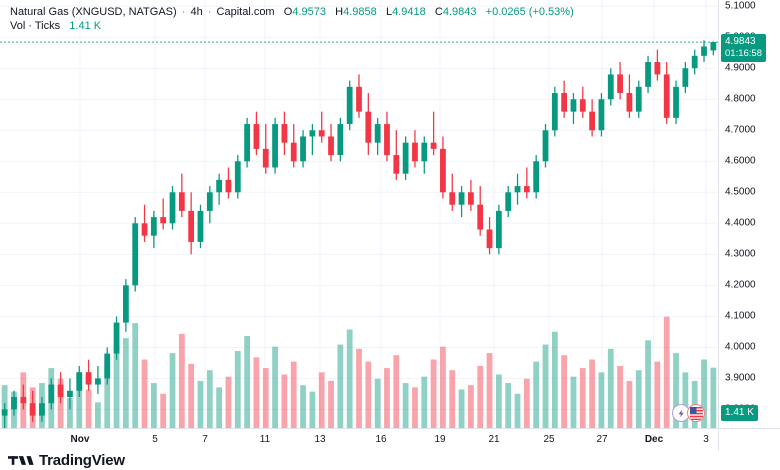 The height and width of the screenshot is (470, 780). Describe the element at coordinates (740, 68) in the screenshot. I see `price-axis-tick: 4.9000` at that location.